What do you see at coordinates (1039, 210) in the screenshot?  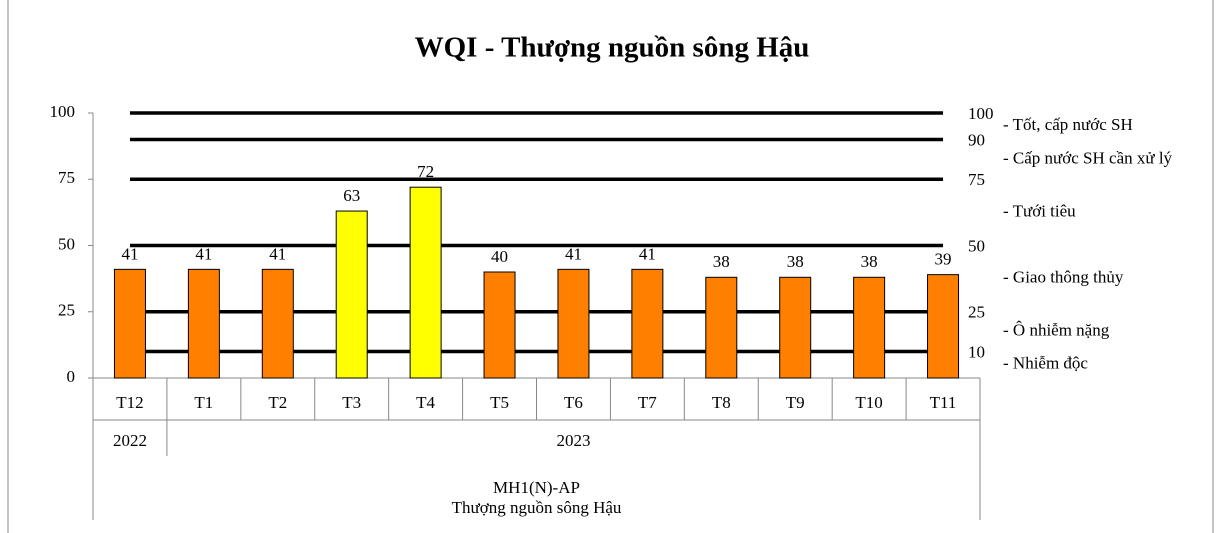 I see `zone-label: - Tưới tiêu` at bounding box center [1039, 210].